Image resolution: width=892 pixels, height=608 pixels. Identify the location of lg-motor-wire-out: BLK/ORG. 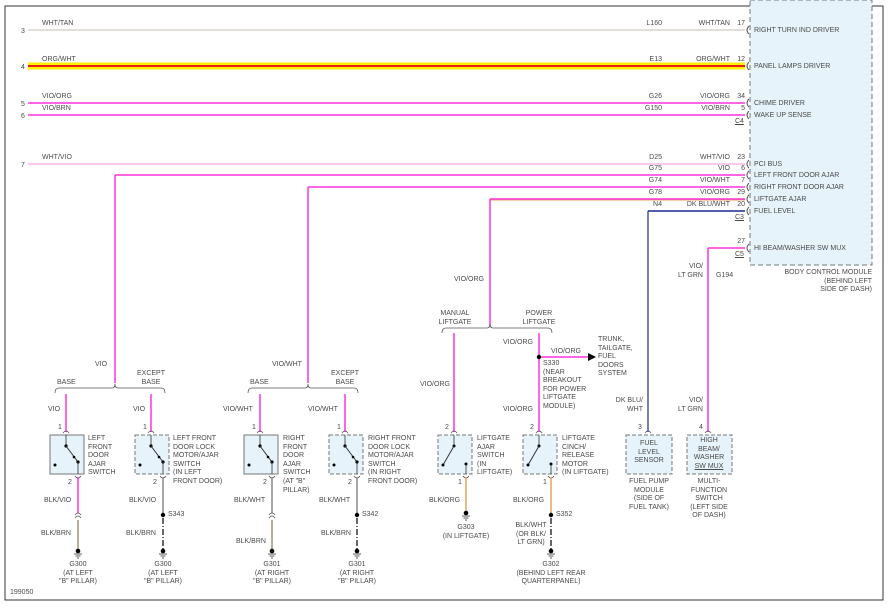
(529, 500).